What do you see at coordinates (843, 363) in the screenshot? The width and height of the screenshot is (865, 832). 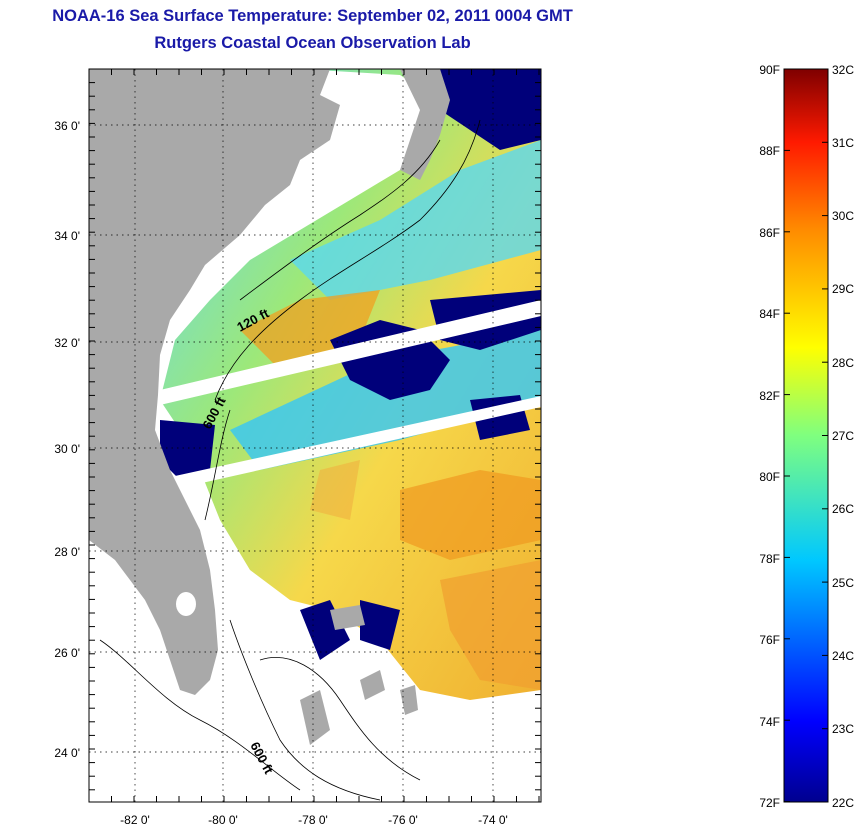 I see `colorbar-c-label: 28C` at bounding box center [843, 363].